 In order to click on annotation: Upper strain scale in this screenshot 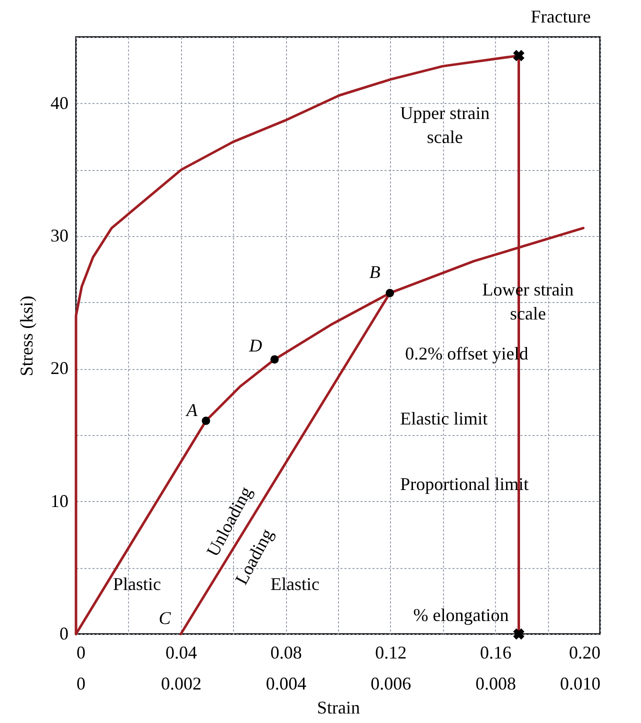, I will do `click(445, 124)`.